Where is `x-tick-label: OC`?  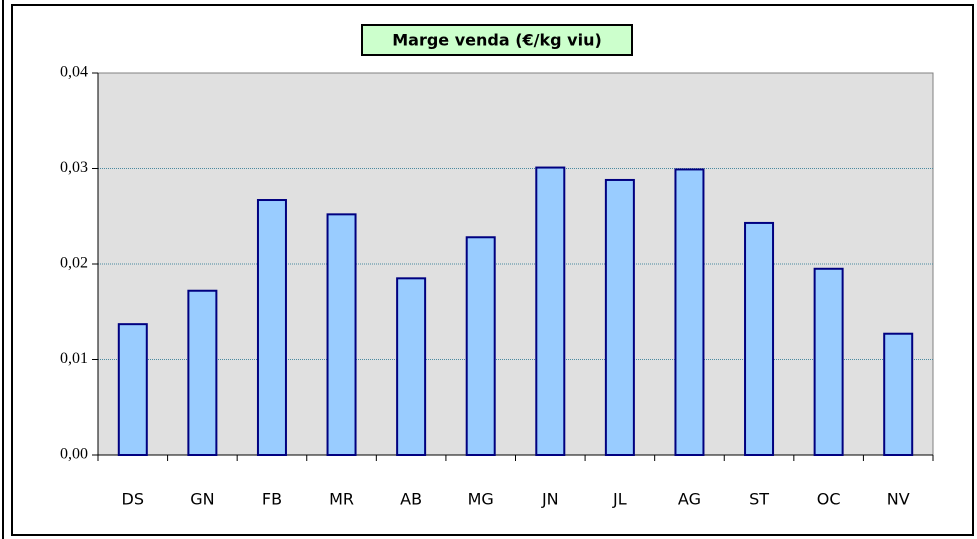 x-tick-label: OC is located at coordinates (829, 499).